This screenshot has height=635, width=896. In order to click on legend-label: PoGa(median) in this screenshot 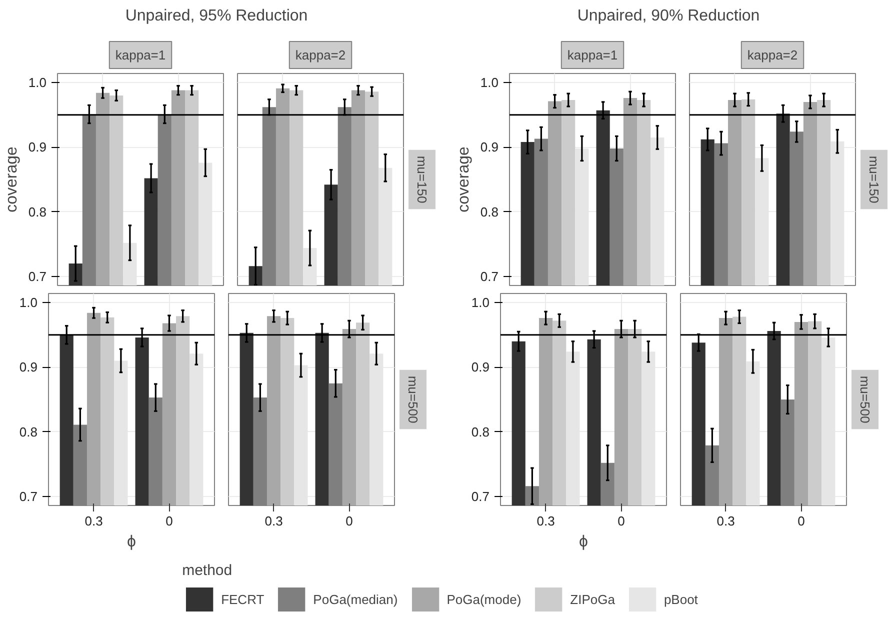, I will do `click(355, 599)`.